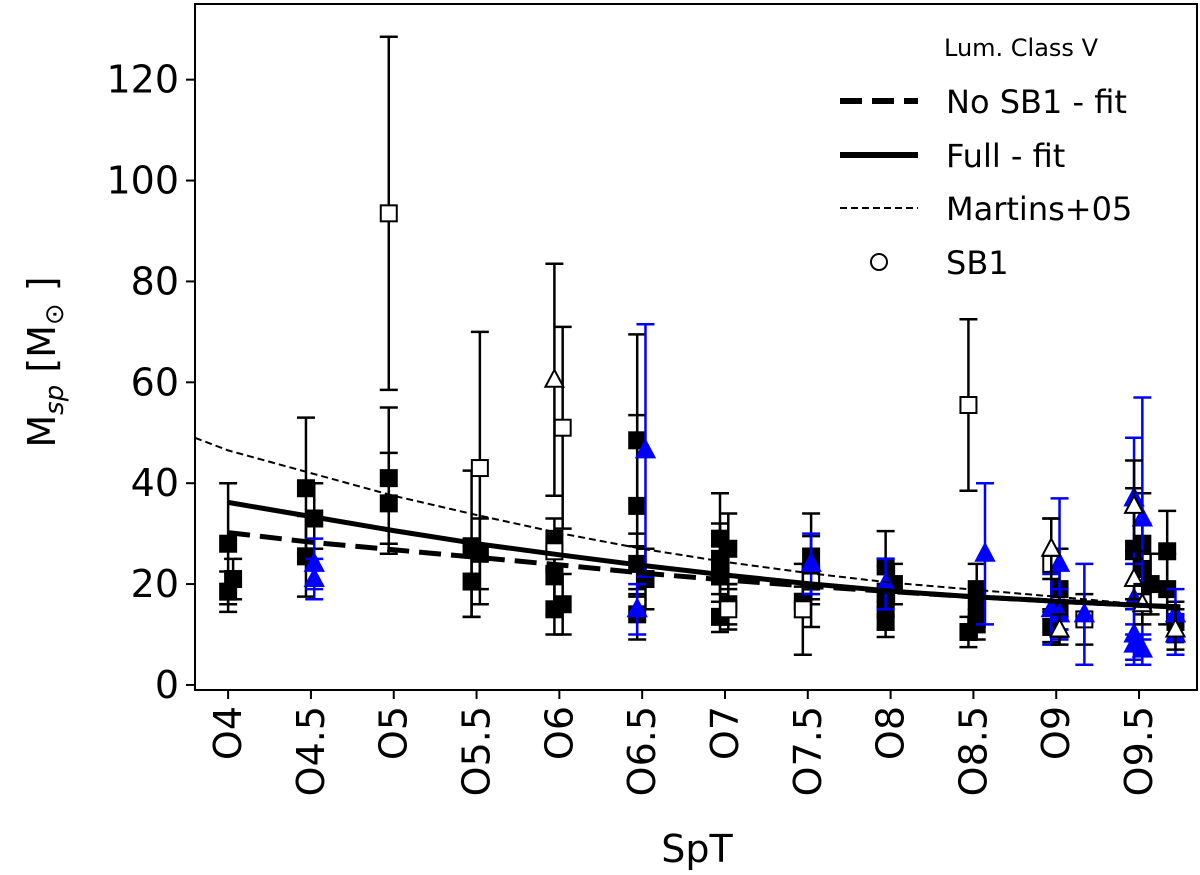 The height and width of the screenshot is (875, 1200). I want to click on x-tick-label: O7.5, so click(808, 751).